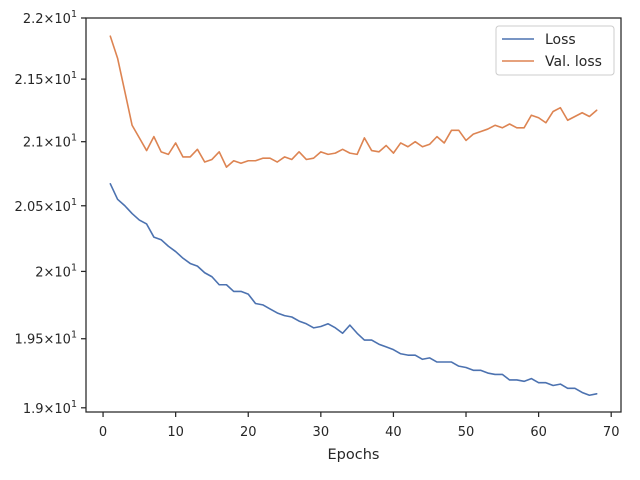 Image resolution: width=640 pixels, height=480 pixels. Describe the element at coordinates (560, 40) in the screenshot. I see `legend-label-loss: Loss` at that location.